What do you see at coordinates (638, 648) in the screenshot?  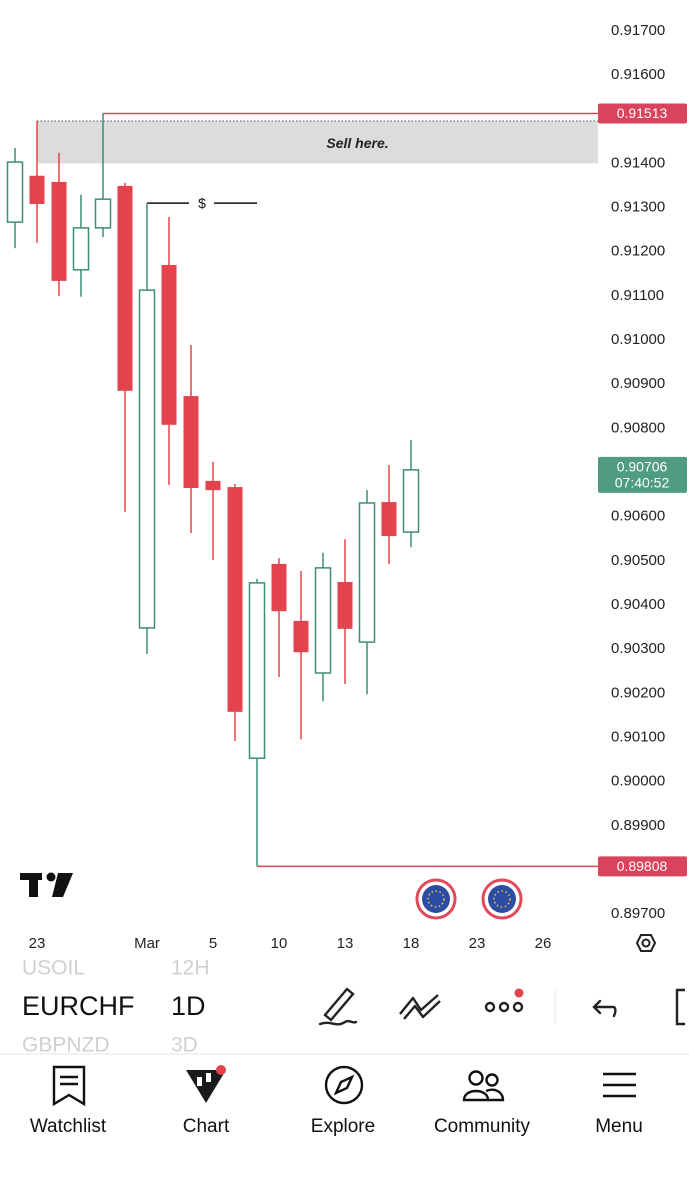 I see `y-tick-label: 0.90300` at bounding box center [638, 648].